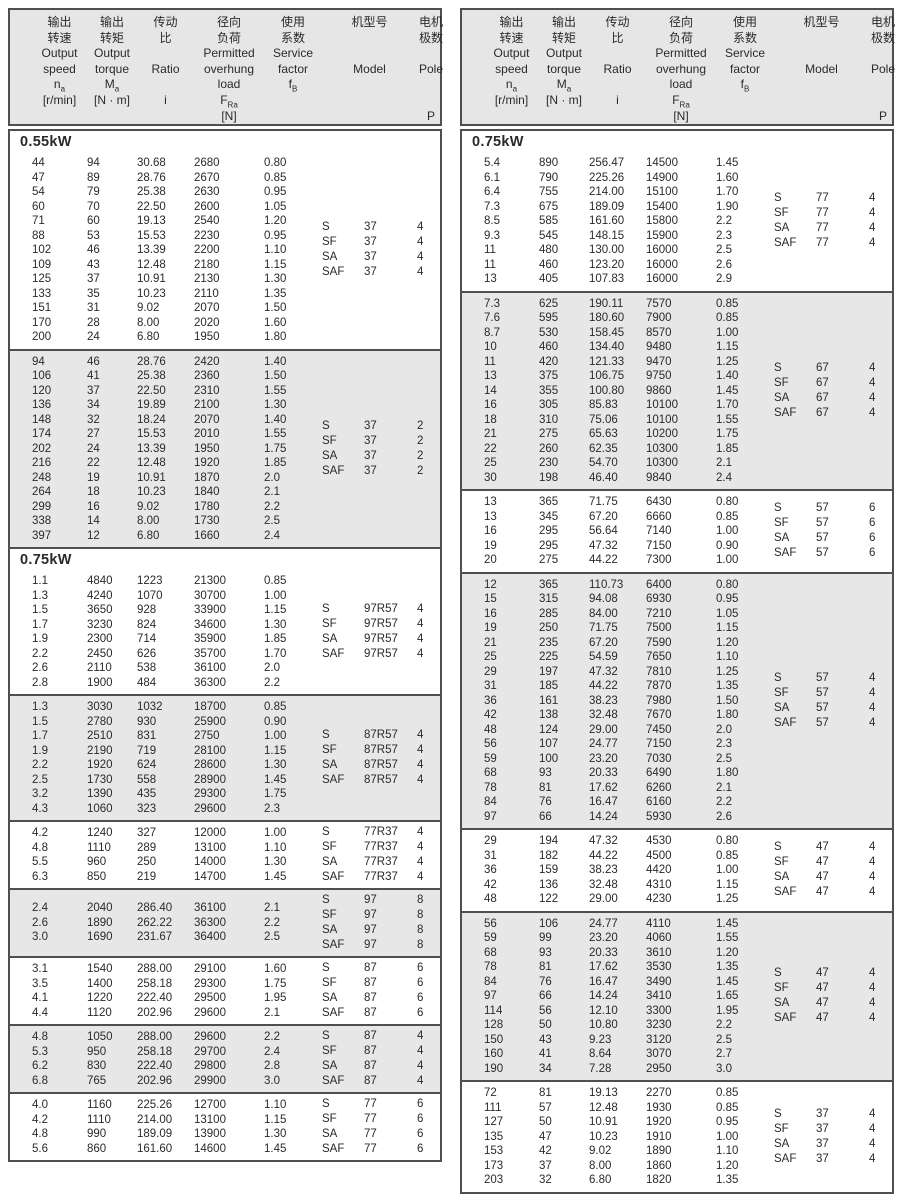 Image resolution: width=900 pixels, height=1200 pixels. I want to click on table-row: 88 53 15.53 2230 0.95, so click(225, 236).